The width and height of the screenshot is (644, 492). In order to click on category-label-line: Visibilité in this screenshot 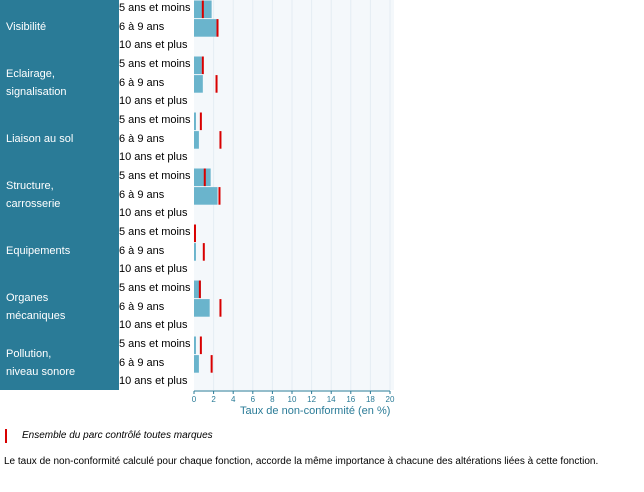, I will do `click(26, 27)`.